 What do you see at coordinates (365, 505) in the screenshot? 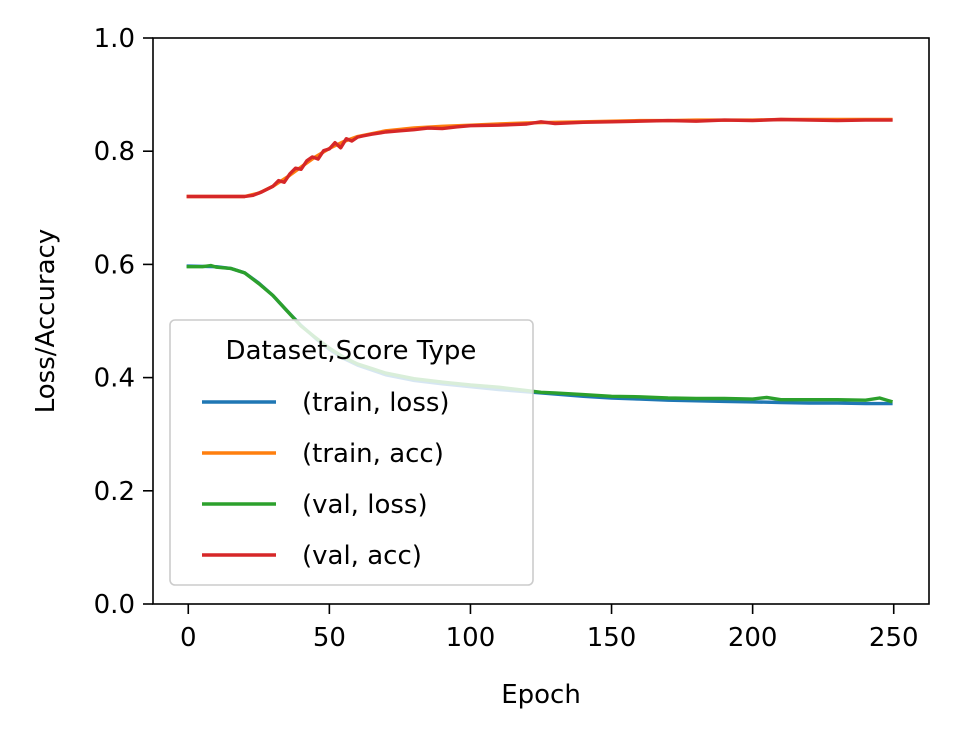
I see `legend-label-2: (val, loss)` at bounding box center [365, 505].